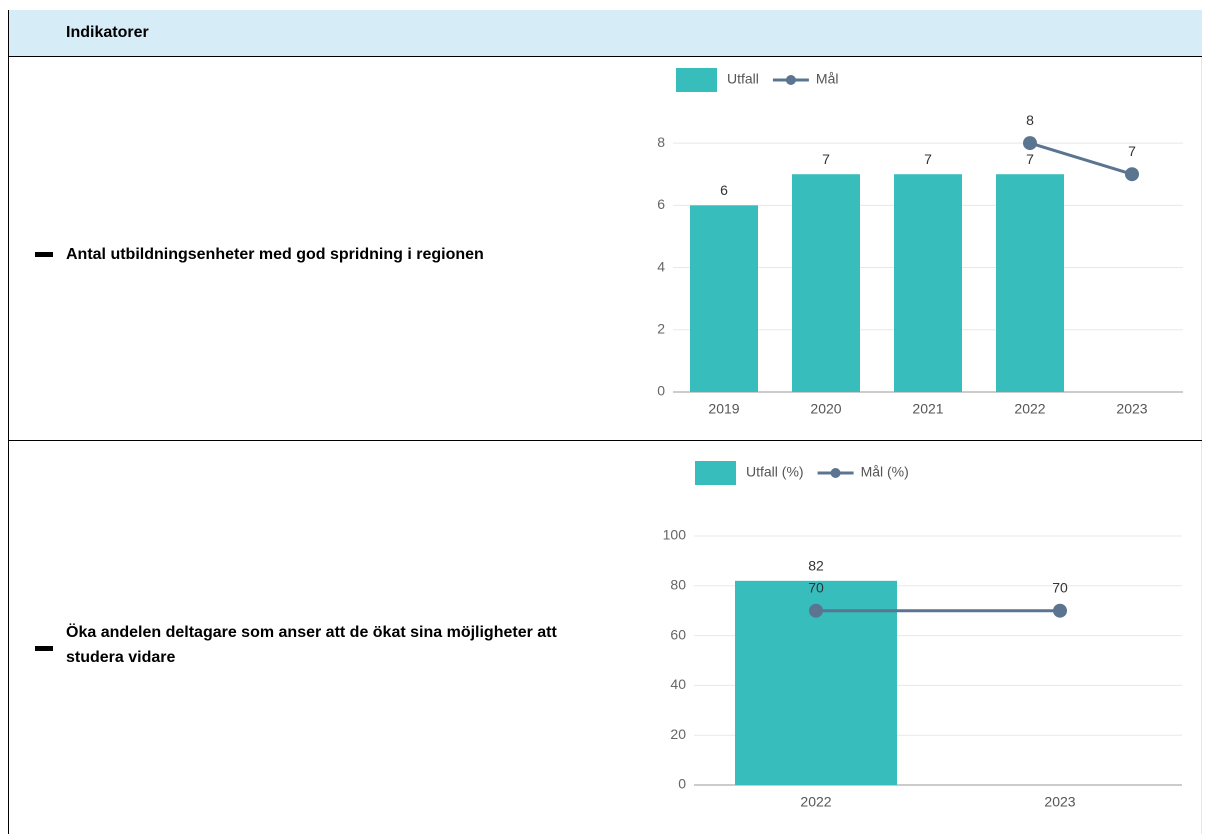  Describe the element at coordinates (678, 585) in the screenshot. I see `y-tick-label: 80` at that location.